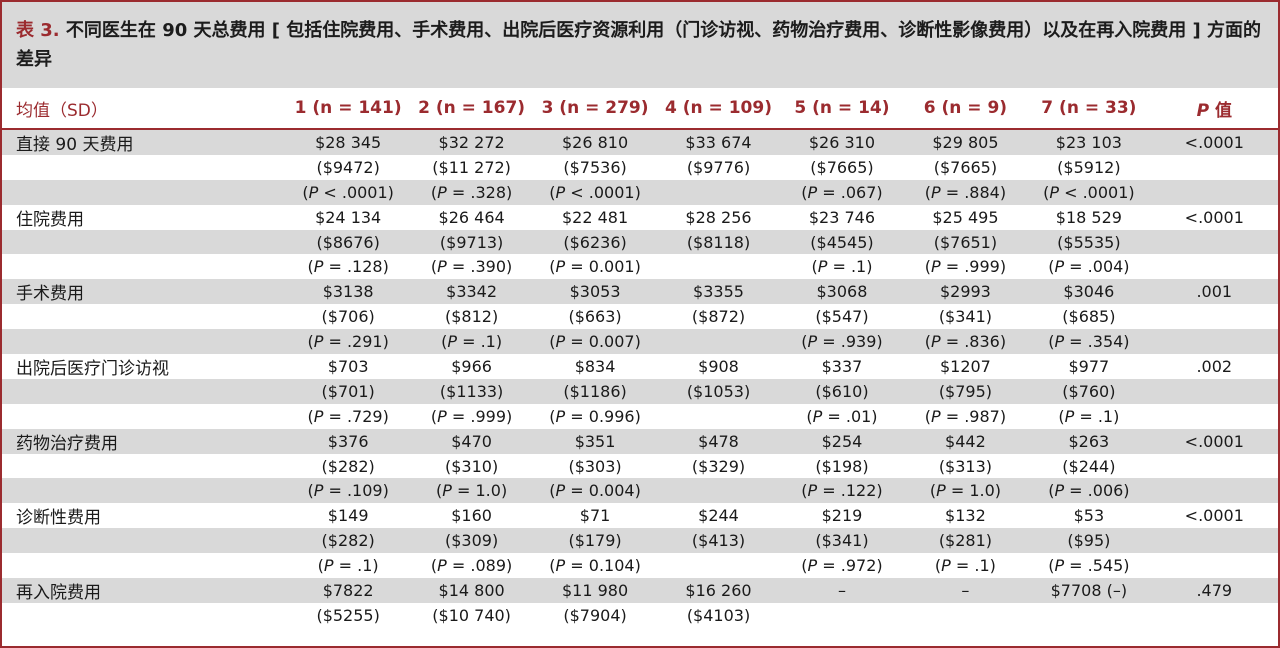 The image size is (1280, 648). What do you see at coordinates (965, 366) in the screenshot?
I see `cell-group-6: $1207` at bounding box center [965, 366].